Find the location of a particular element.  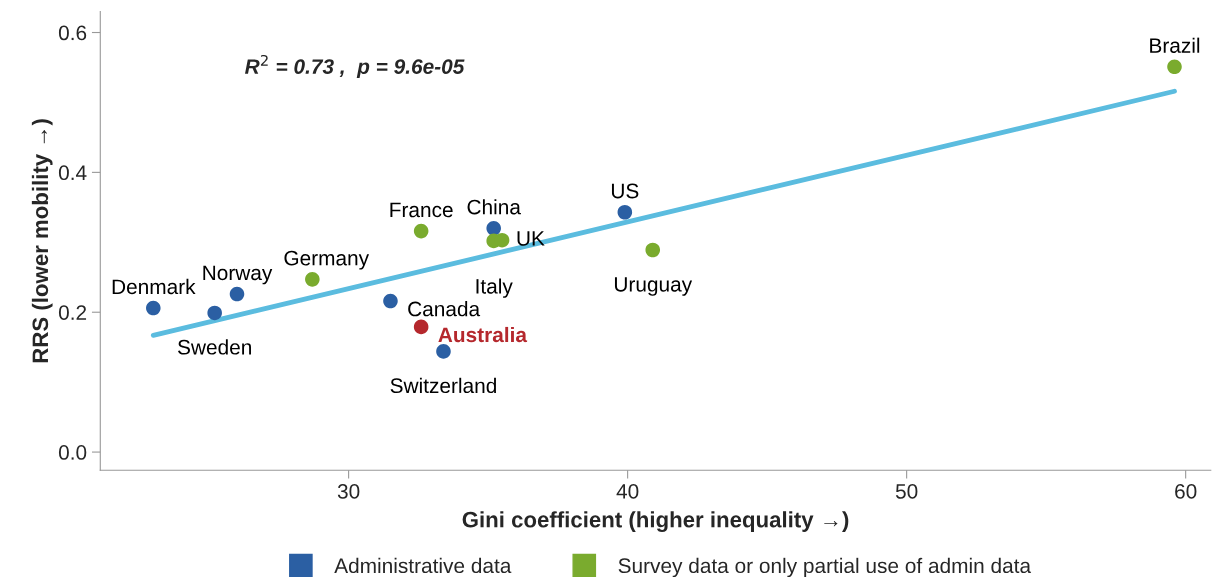

annotation: Canada is located at coordinates (444, 309).